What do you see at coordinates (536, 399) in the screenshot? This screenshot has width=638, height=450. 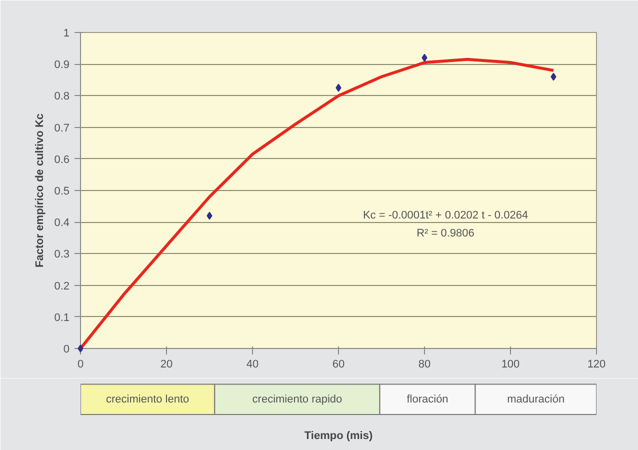 I see `text: maduración` at bounding box center [536, 399].